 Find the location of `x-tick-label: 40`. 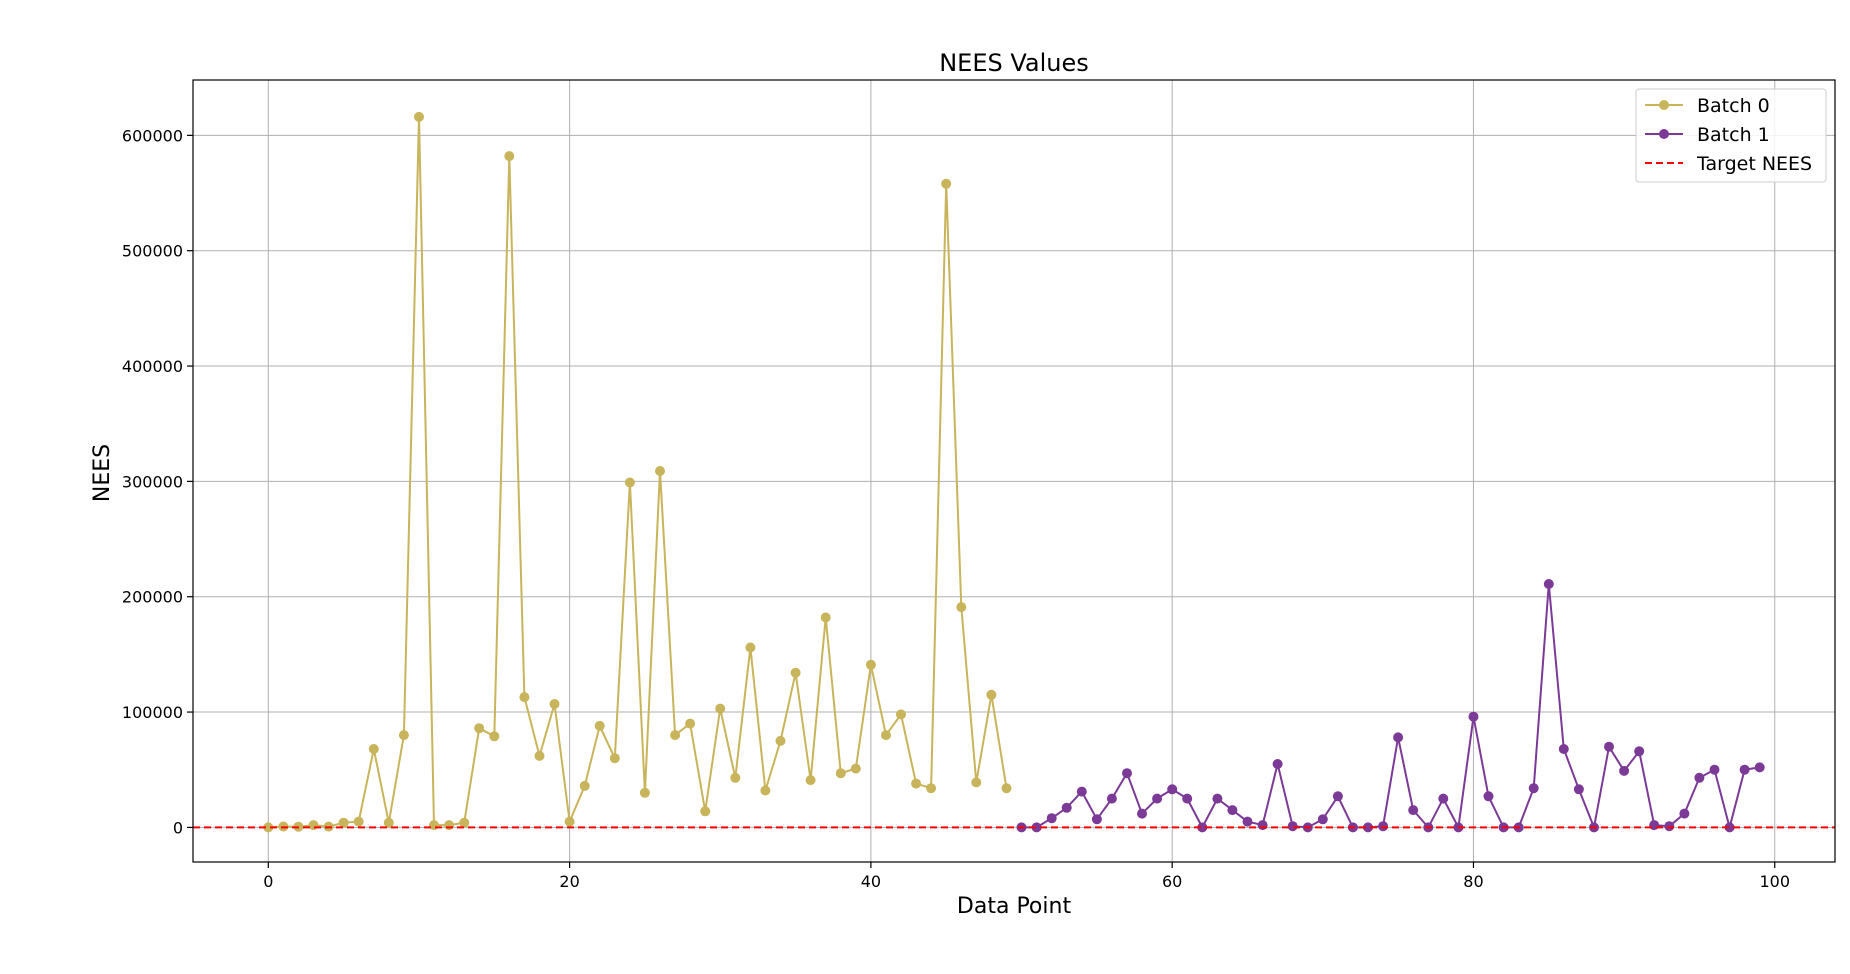

x-tick-label: 40 is located at coordinates (871, 881).